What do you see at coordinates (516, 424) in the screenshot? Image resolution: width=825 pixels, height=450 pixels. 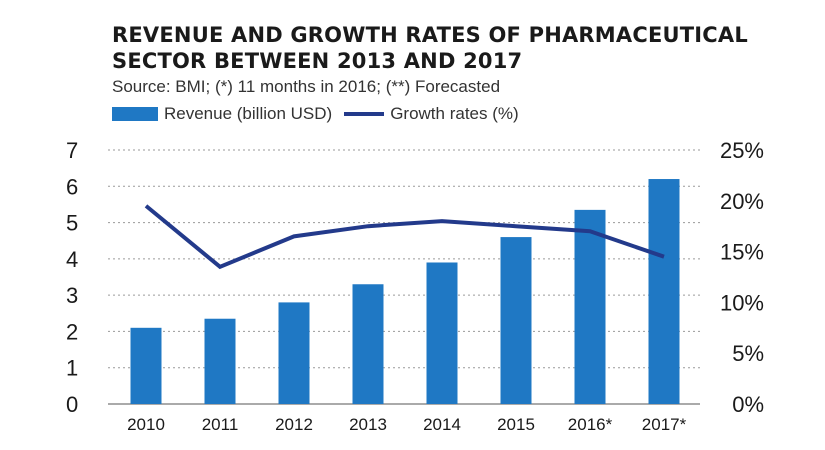 I see `x-tick-label: 2015` at bounding box center [516, 424].